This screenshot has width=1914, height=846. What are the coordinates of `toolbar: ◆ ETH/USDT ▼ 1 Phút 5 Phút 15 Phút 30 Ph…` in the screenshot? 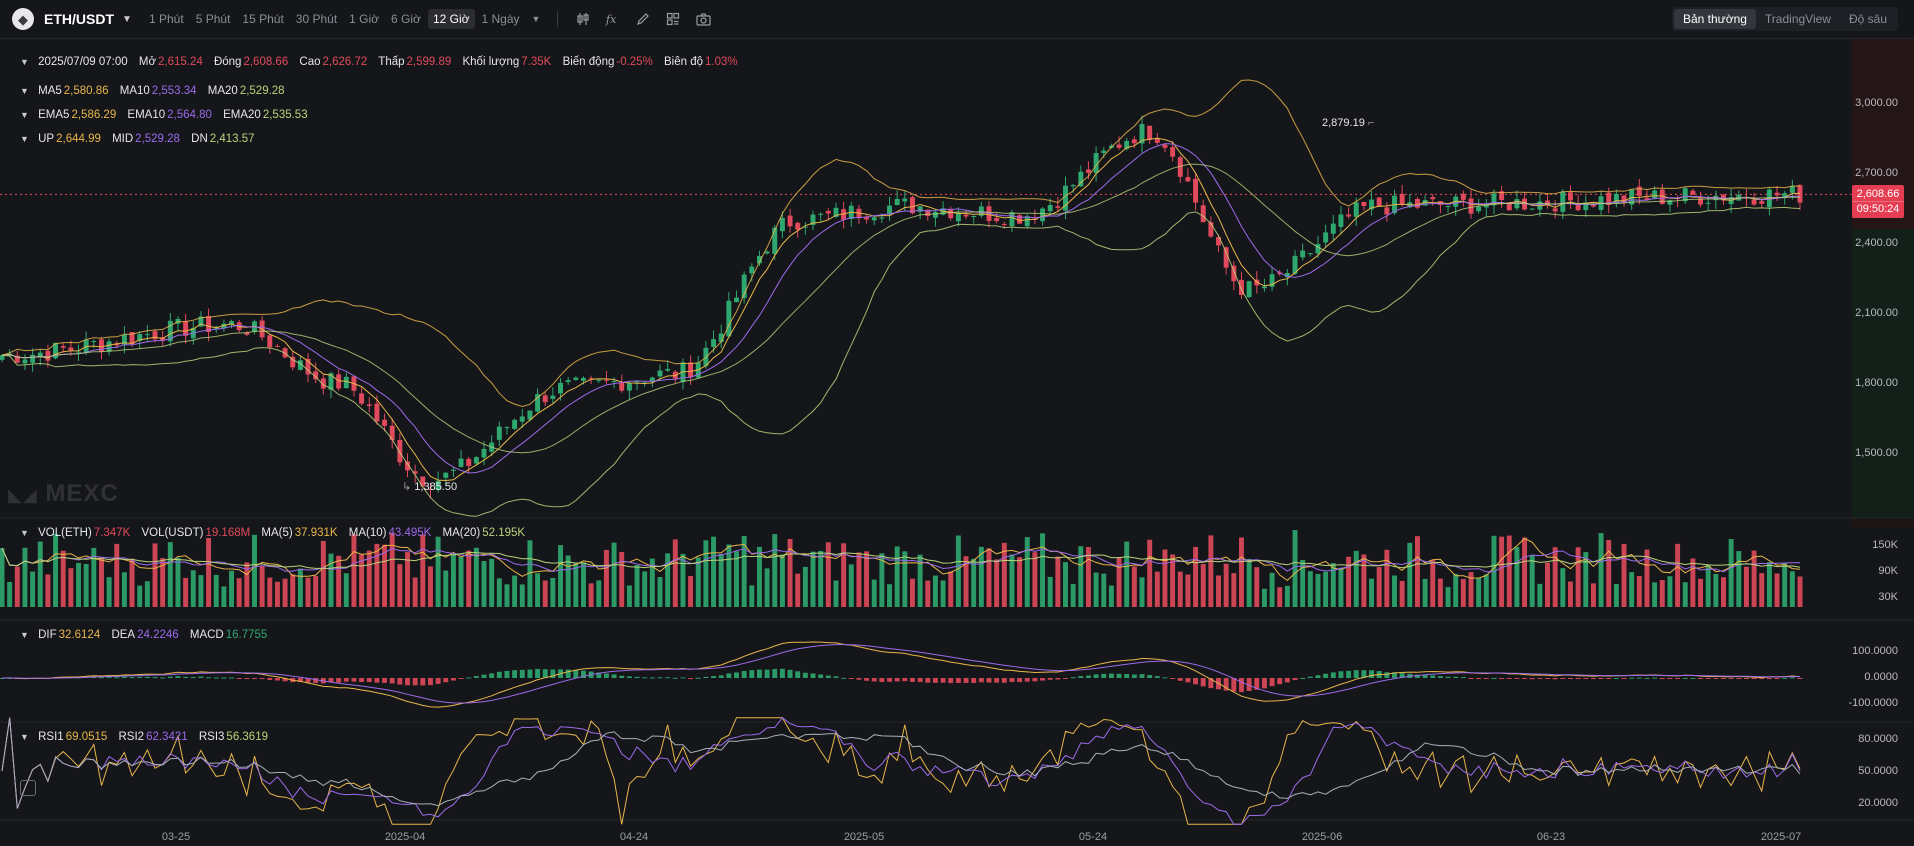 It's located at (957, 19).